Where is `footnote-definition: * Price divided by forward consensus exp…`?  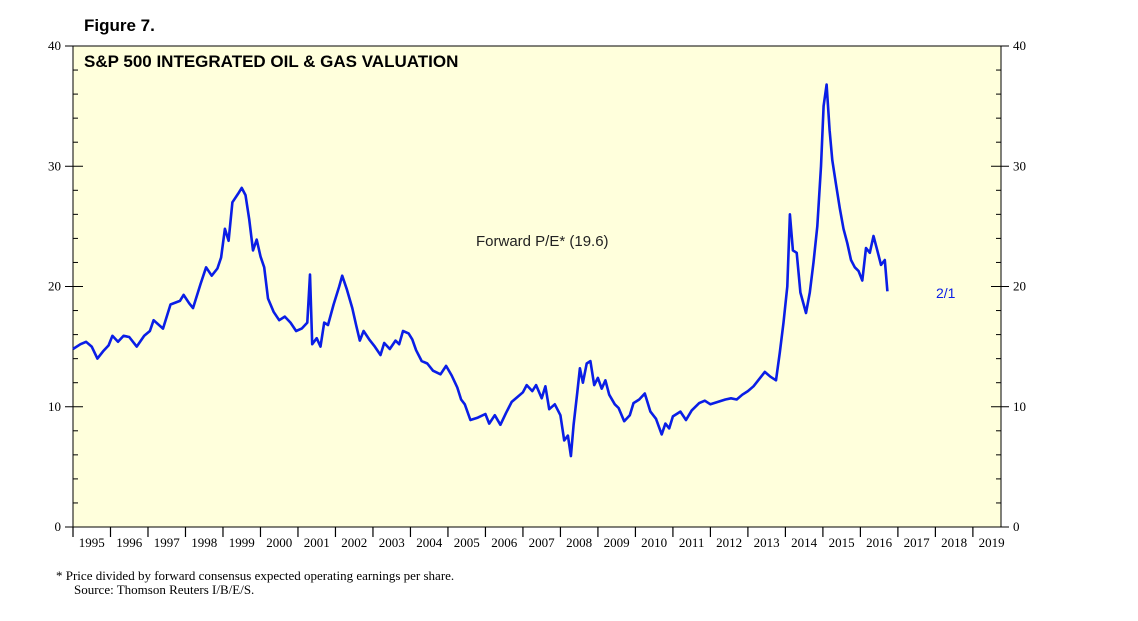 footnote-definition: * Price divided by forward consensus exp… is located at coordinates (255, 575).